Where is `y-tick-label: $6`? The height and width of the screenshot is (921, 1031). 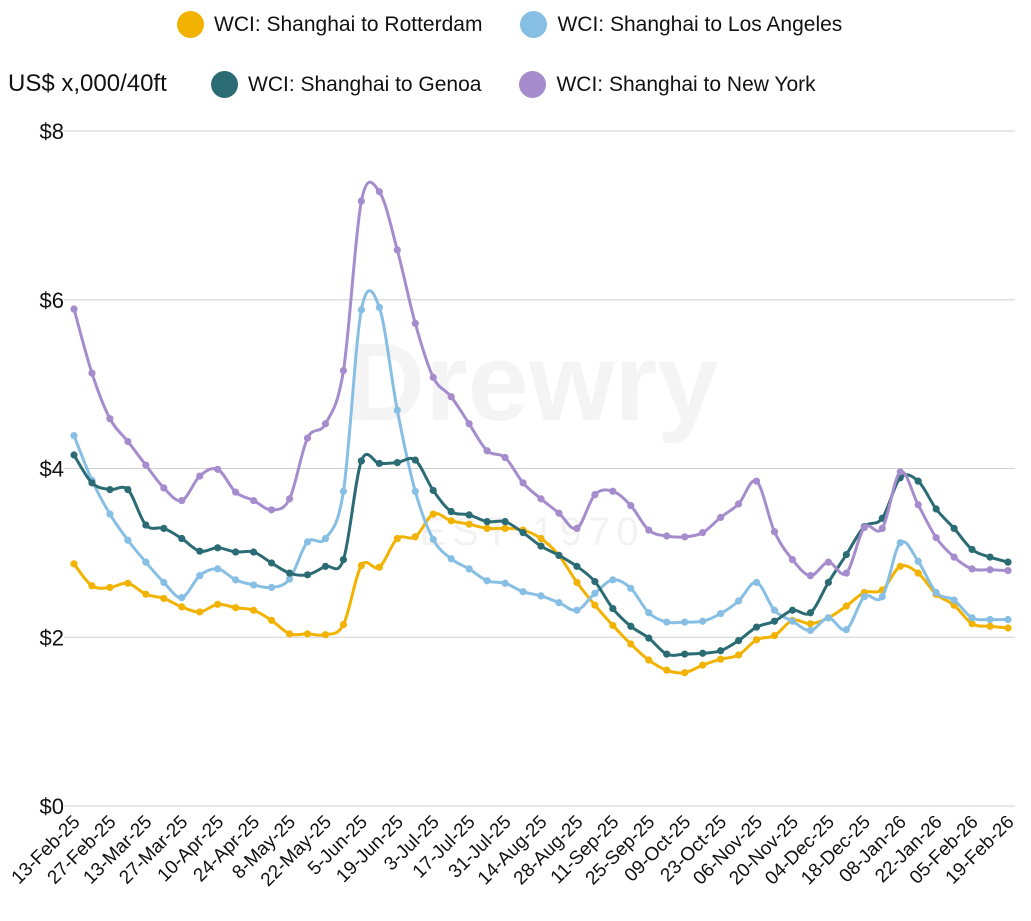 y-tick-label: $6 is located at coordinates (52, 300).